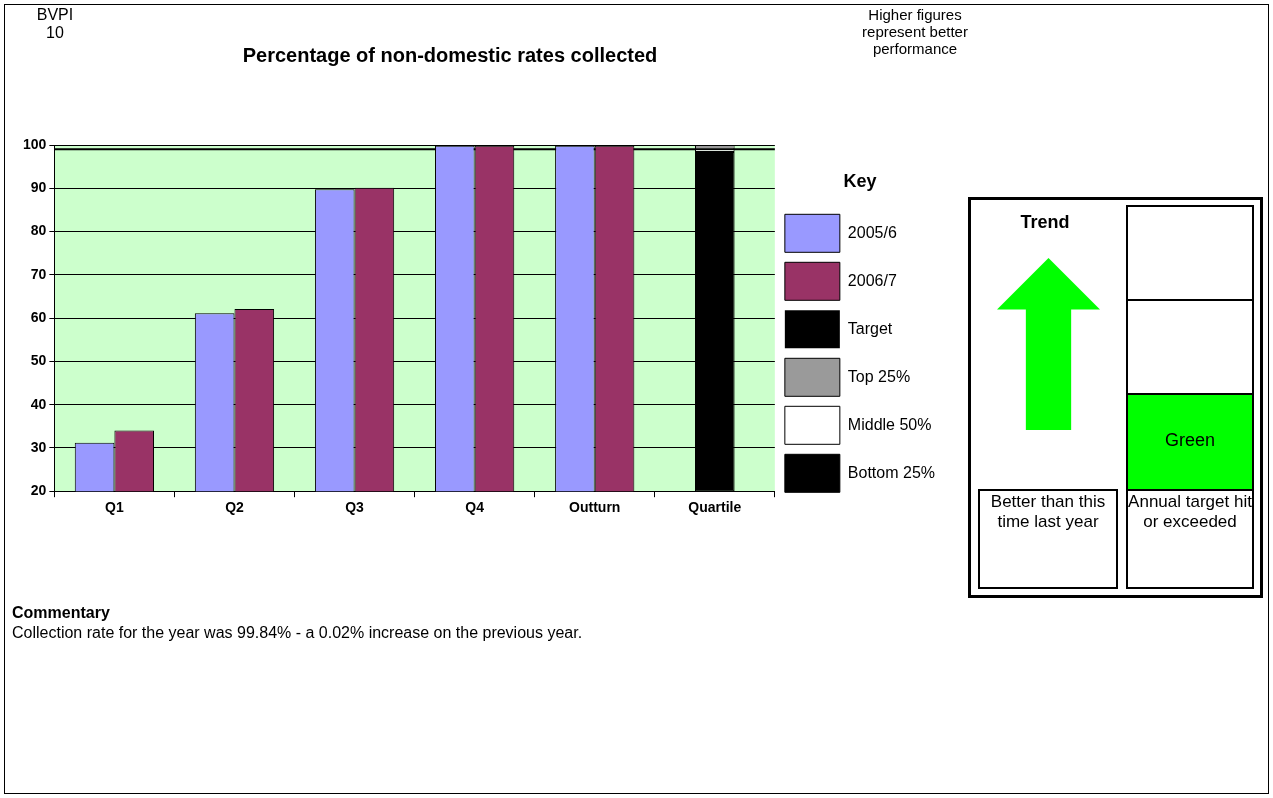  I want to click on text: Higher figures represent better performance, so click(915, 31).